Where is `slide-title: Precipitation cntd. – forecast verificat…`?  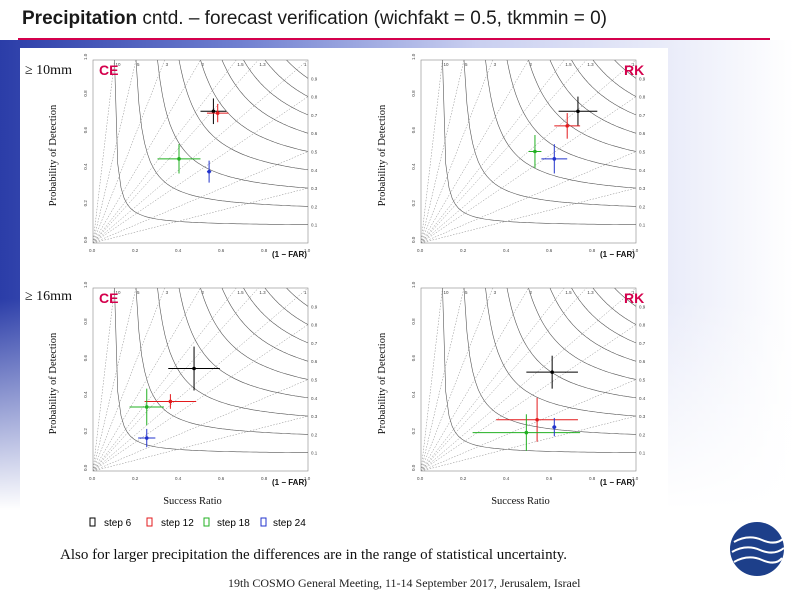 slide-title: Precipitation cntd. – forecast verificat… is located at coordinates (314, 19).